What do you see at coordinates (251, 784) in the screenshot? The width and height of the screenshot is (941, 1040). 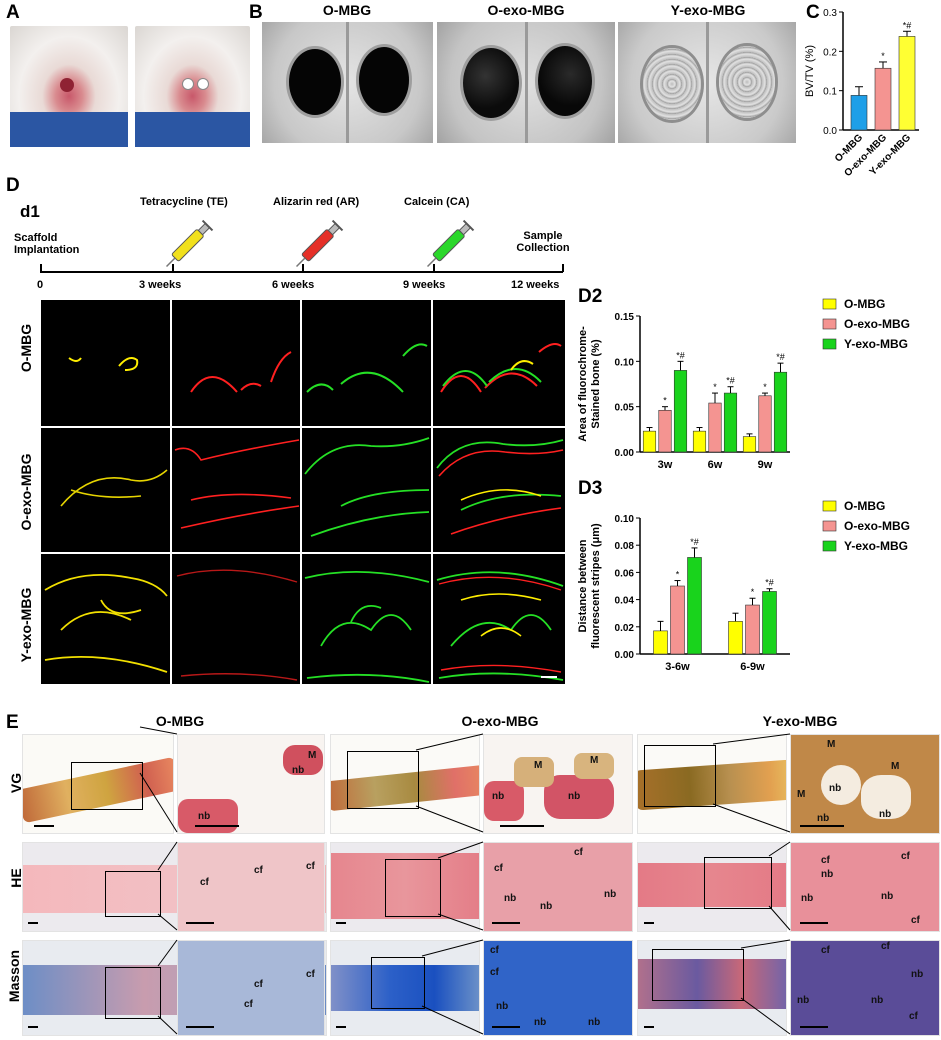 I see `vg-zoom-o-mbg: M nb nb` at bounding box center [251, 784].